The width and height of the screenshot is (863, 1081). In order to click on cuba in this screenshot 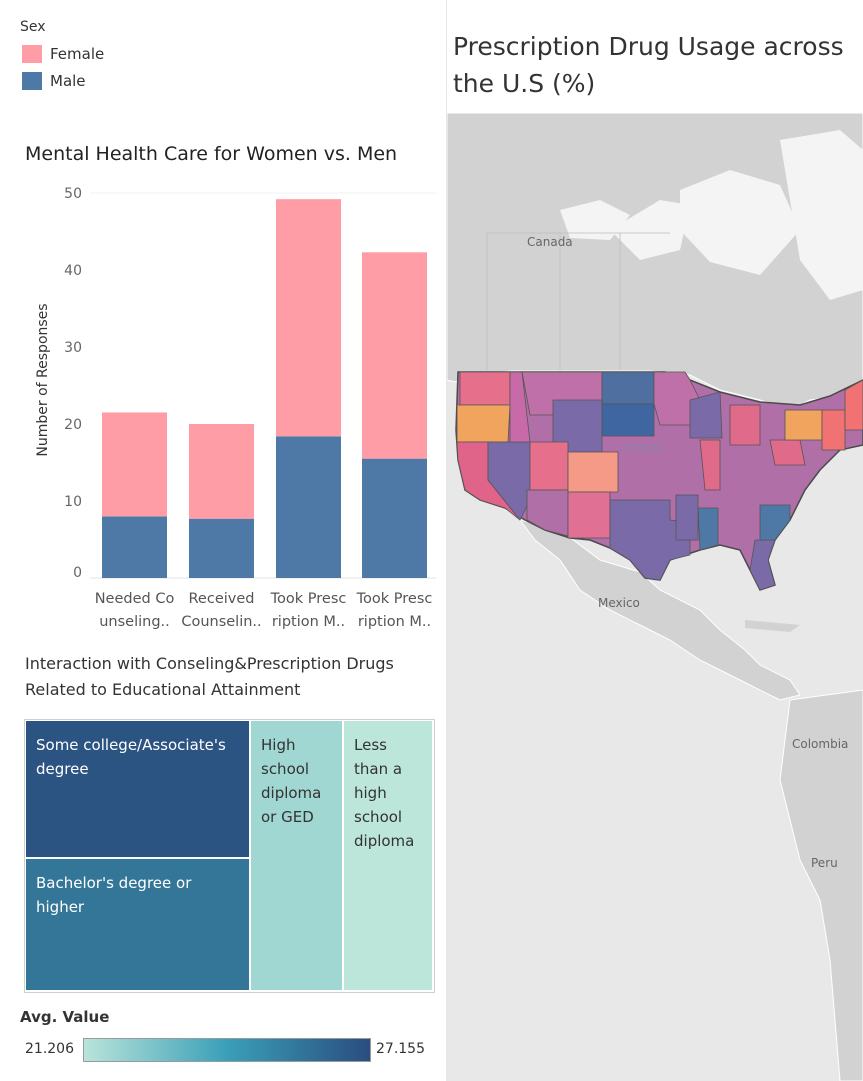, I will do `click(772, 626)`.